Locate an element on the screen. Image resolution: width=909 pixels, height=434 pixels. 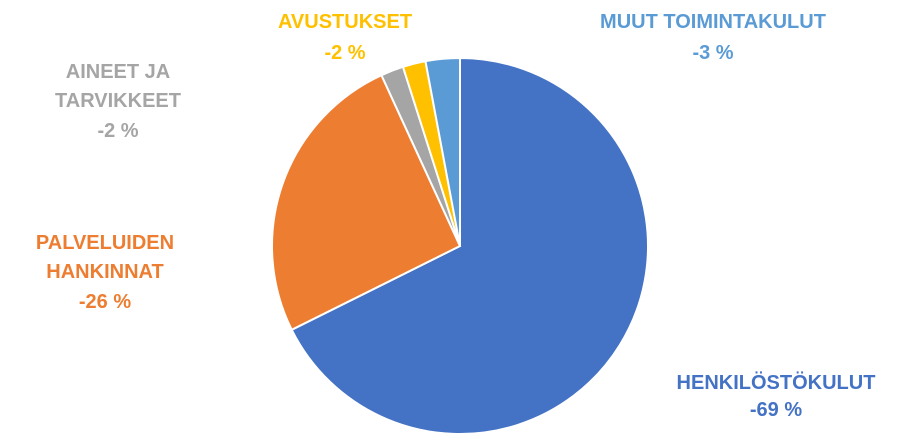
value-label: -69 % is located at coordinates (776, 410).